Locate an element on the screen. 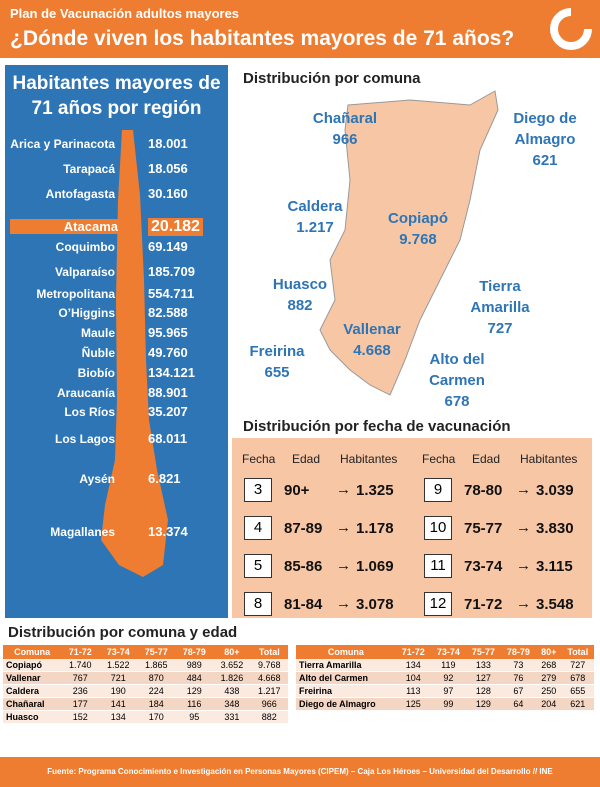 The width and height of the screenshot is (600, 787). comuna-name: Freirina is located at coordinates (277, 351).